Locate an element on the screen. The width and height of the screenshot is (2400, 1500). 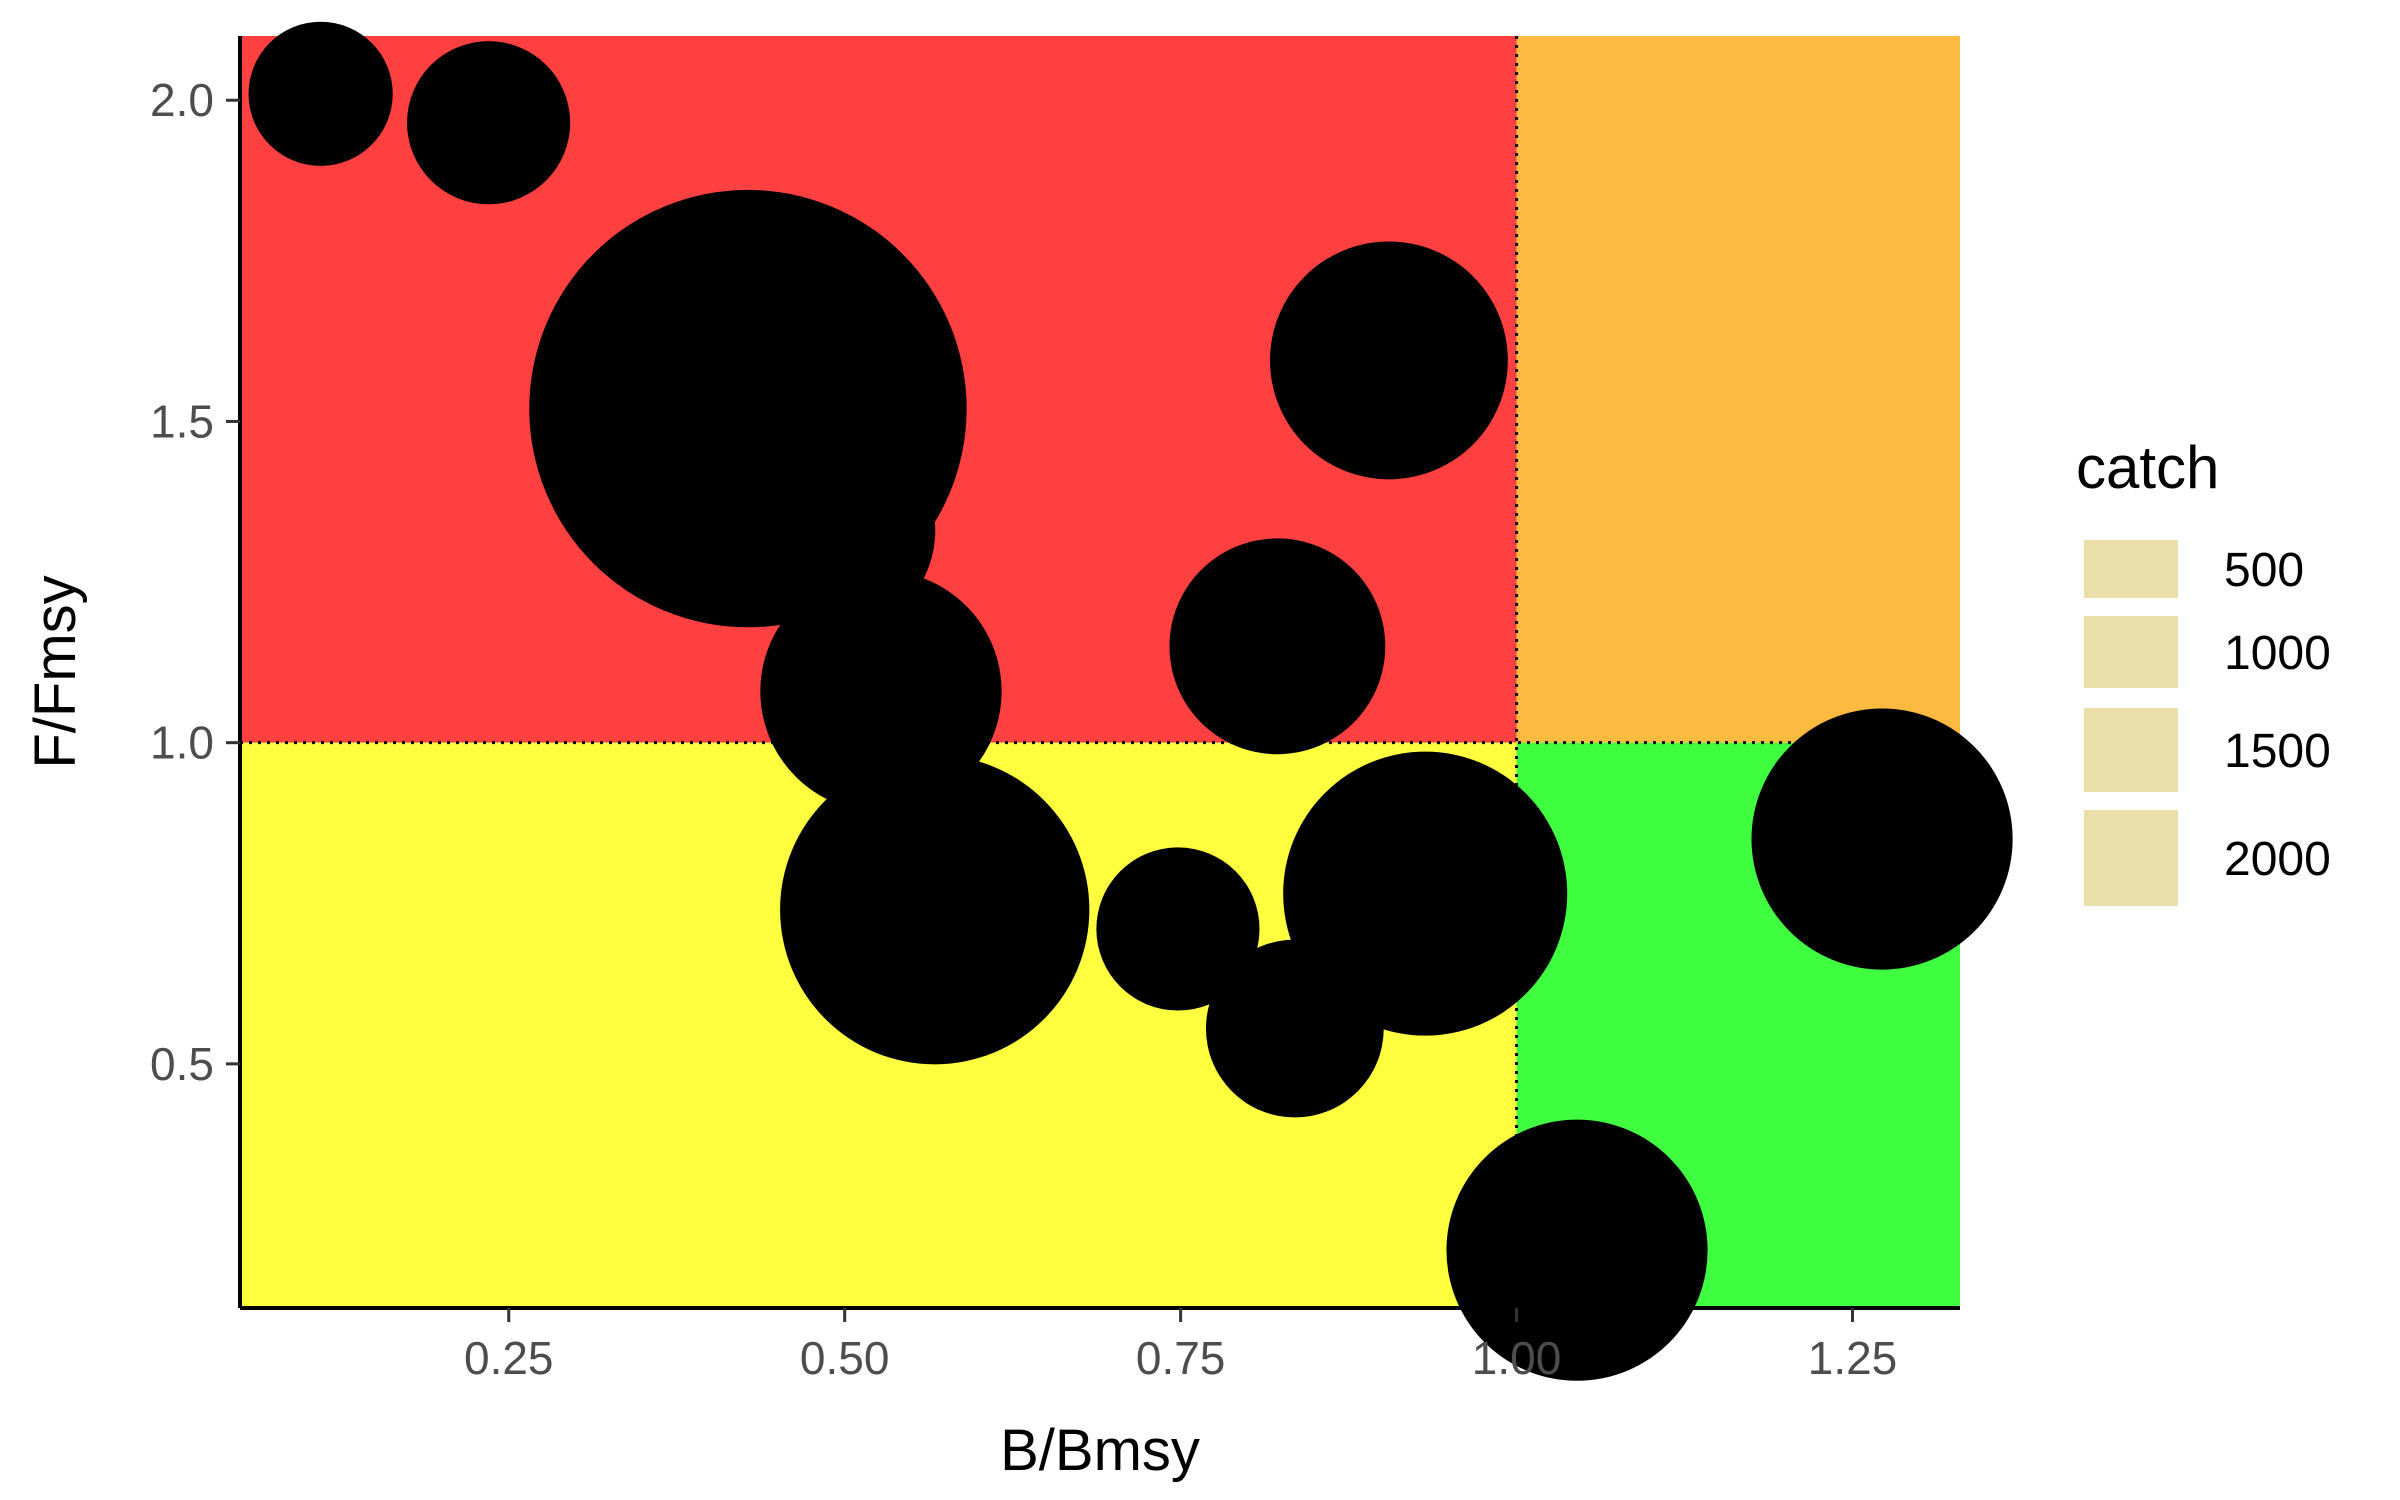
x-tick-label-4: 1.00 is located at coordinates (1517, 1358).